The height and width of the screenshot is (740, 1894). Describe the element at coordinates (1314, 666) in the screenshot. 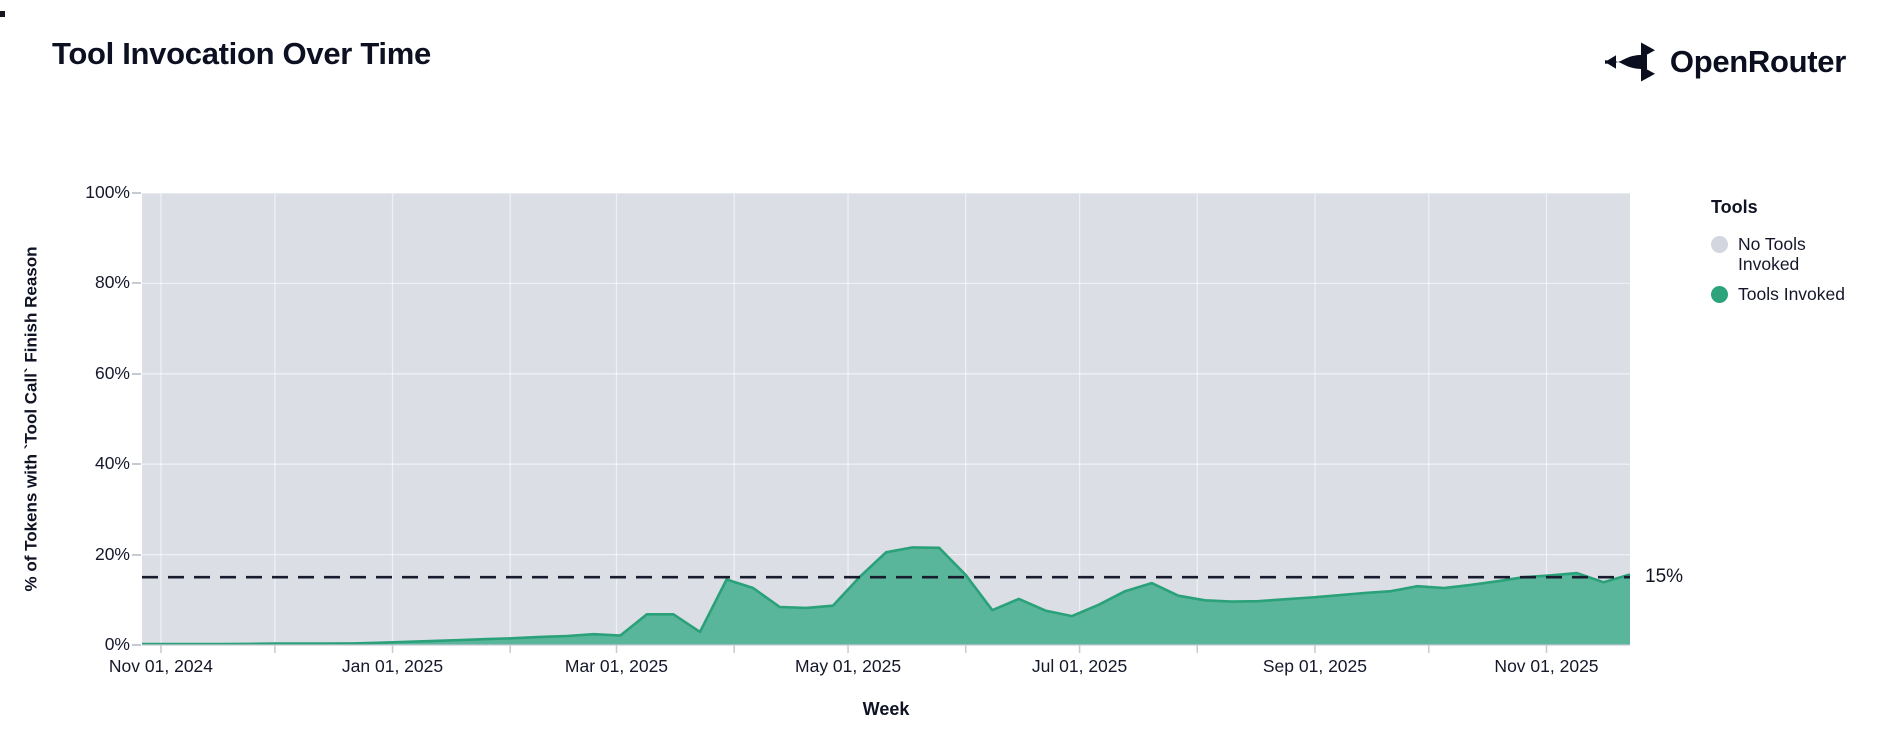

I see `x-tick-label: Sep 01, 2025` at that location.